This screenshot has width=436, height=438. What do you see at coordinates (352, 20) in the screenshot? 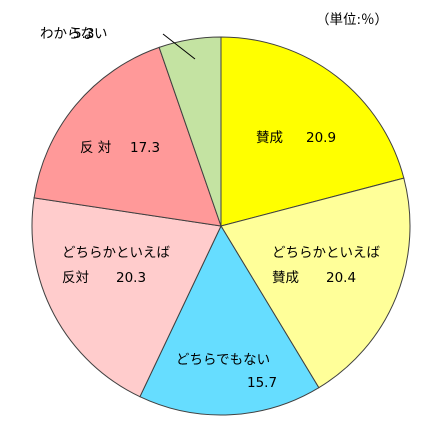
I see `unit-label: （単位:％）` at bounding box center [352, 20].